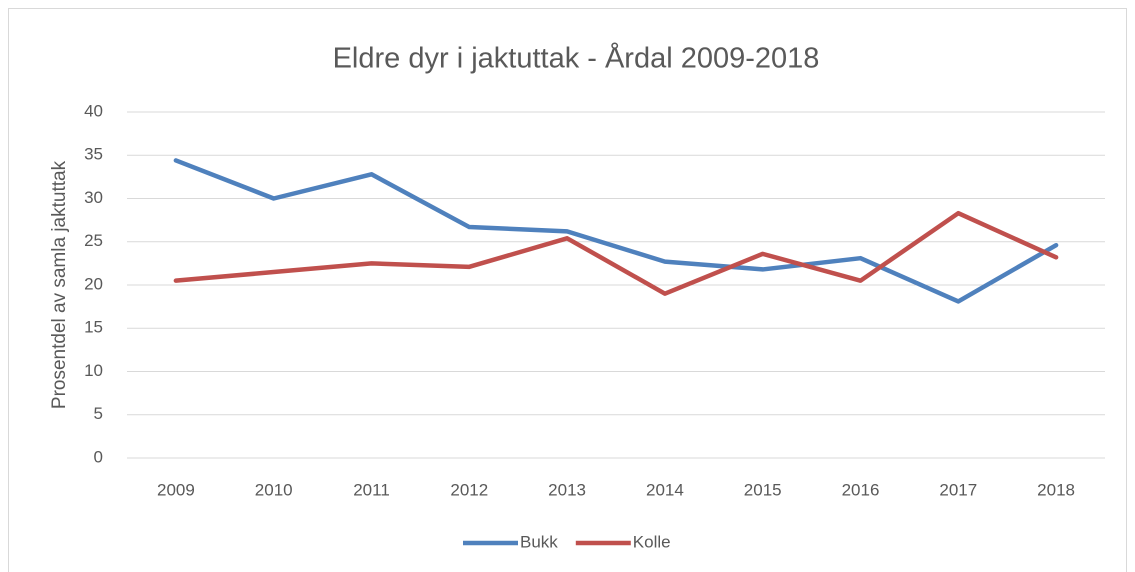 The width and height of the screenshot is (1135, 572). I want to click on y-tick-label: 5, so click(98, 413).